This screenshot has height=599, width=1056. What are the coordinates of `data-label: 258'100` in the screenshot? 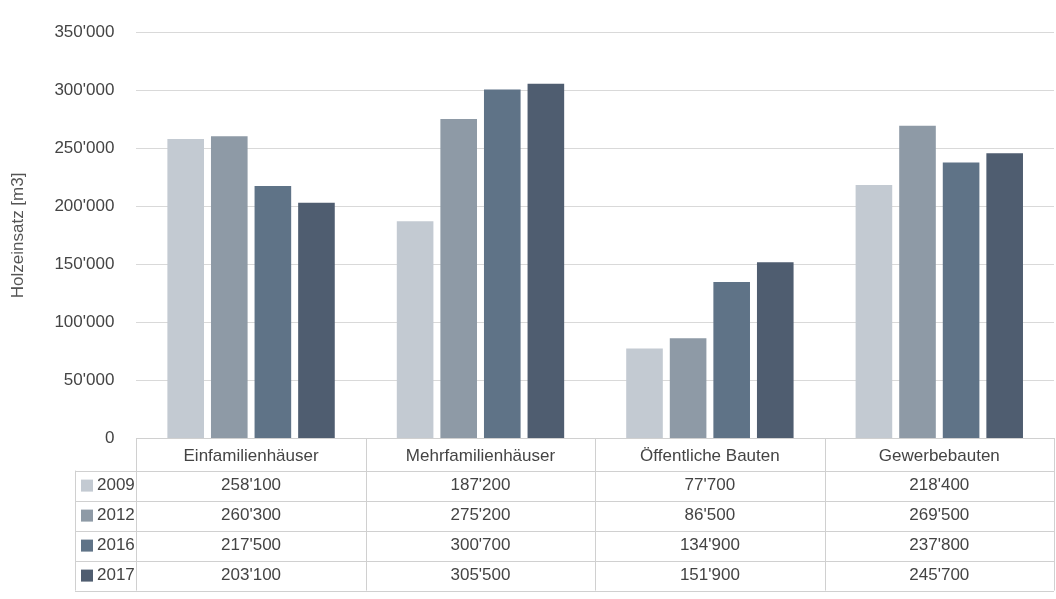 It's located at (251, 485).